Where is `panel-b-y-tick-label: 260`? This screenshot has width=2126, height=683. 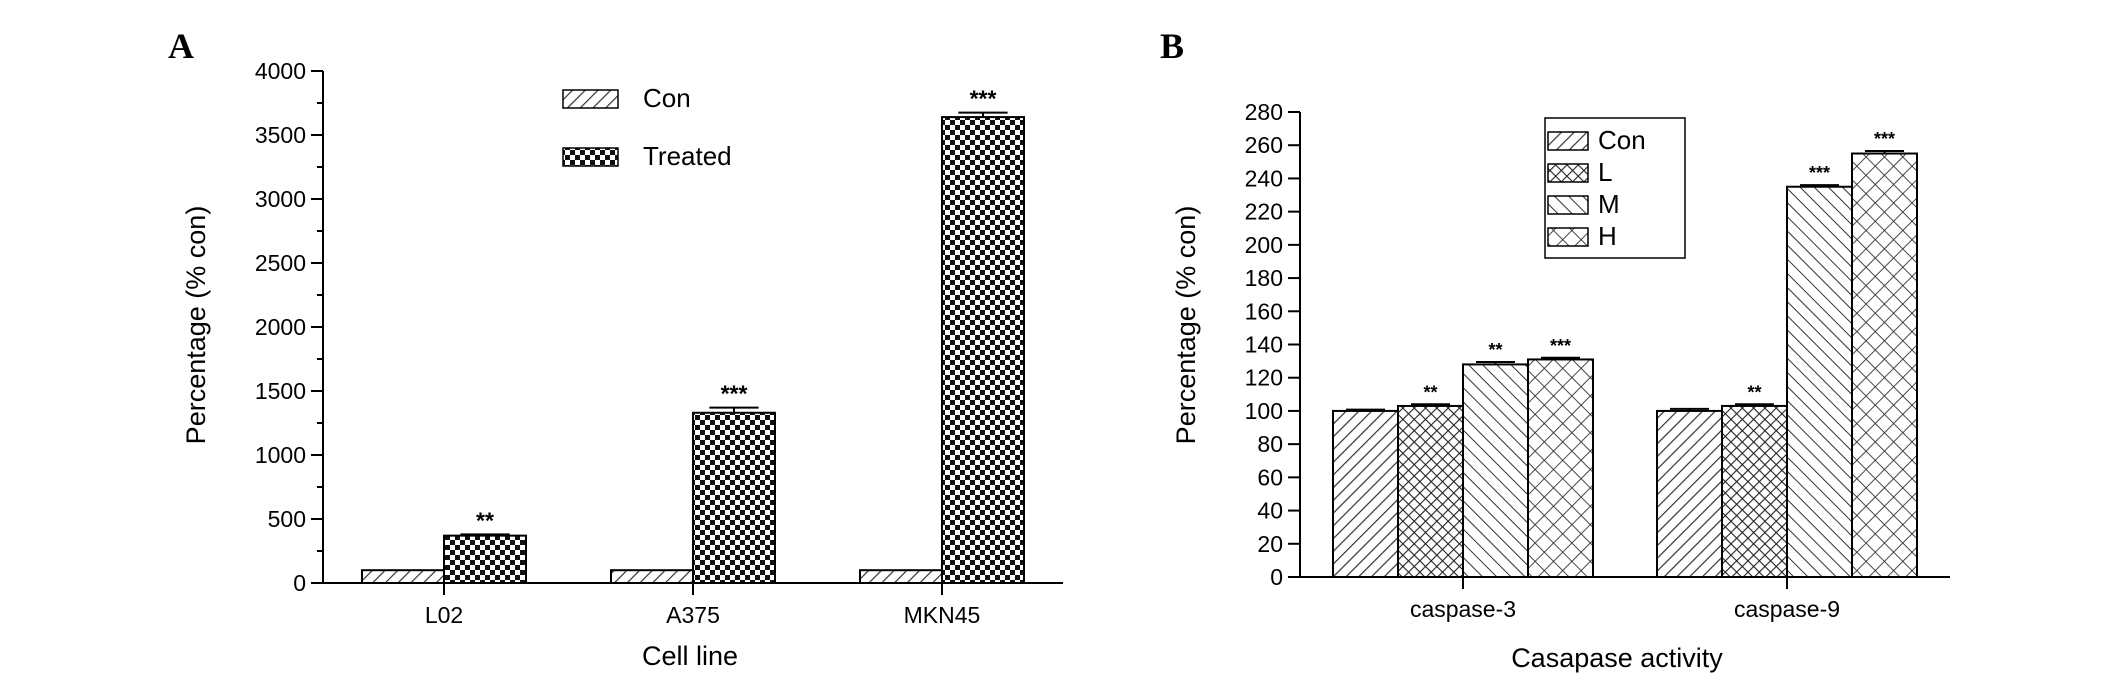 panel-b-y-tick-label: 260 is located at coordinates (1264, 145).